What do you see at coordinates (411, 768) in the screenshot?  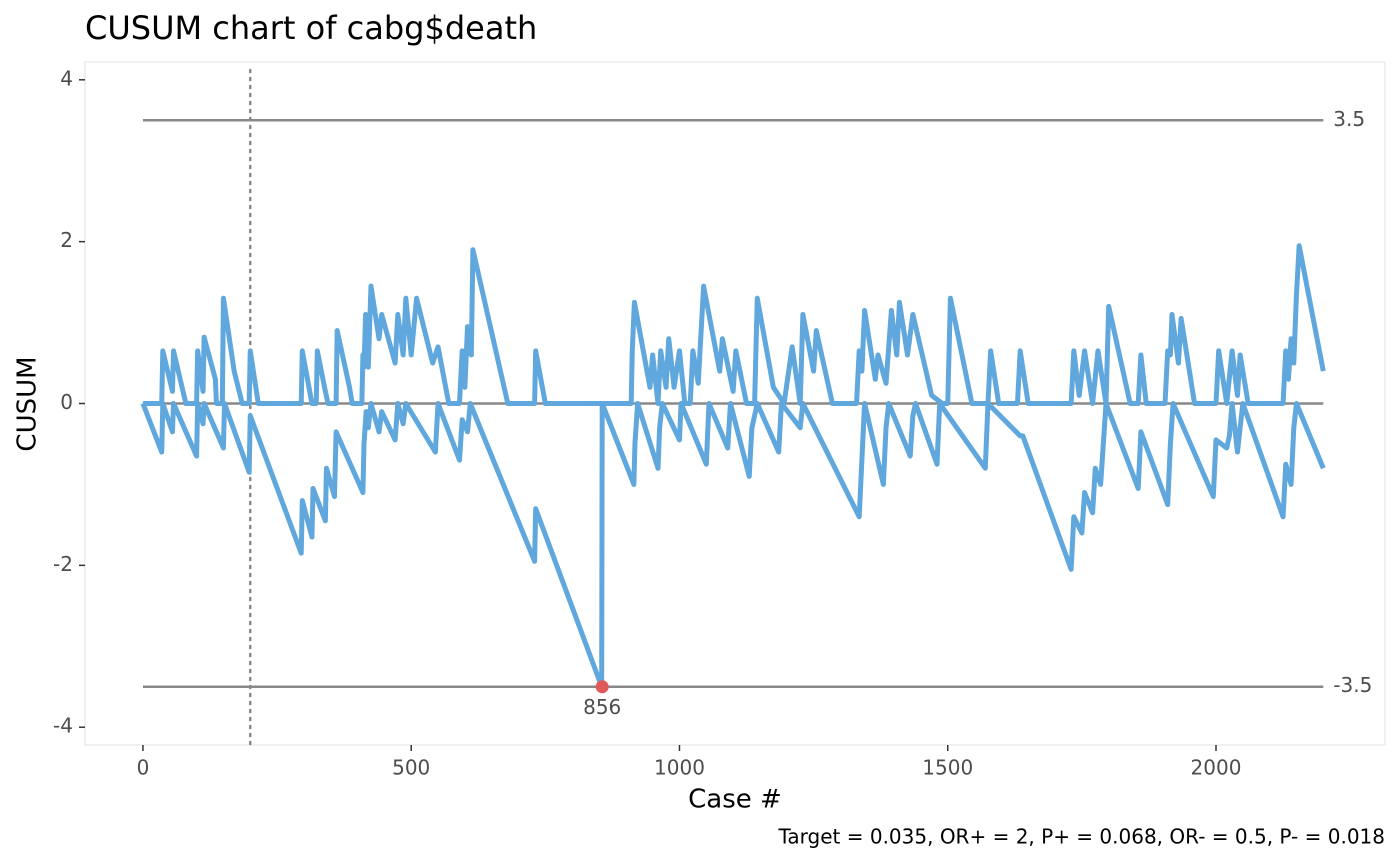 I see `x-tick-label: 500` at bounding box center [411, 768].